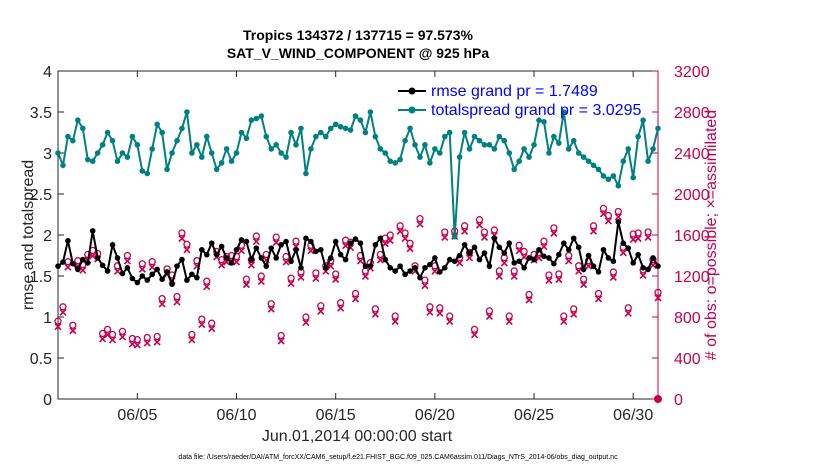 The image size is (830, 470). What do you see at coordinates (692, 195) in the screenshot?
I see `y-right-tick-label: 2000` at bounding box center [692, 195].